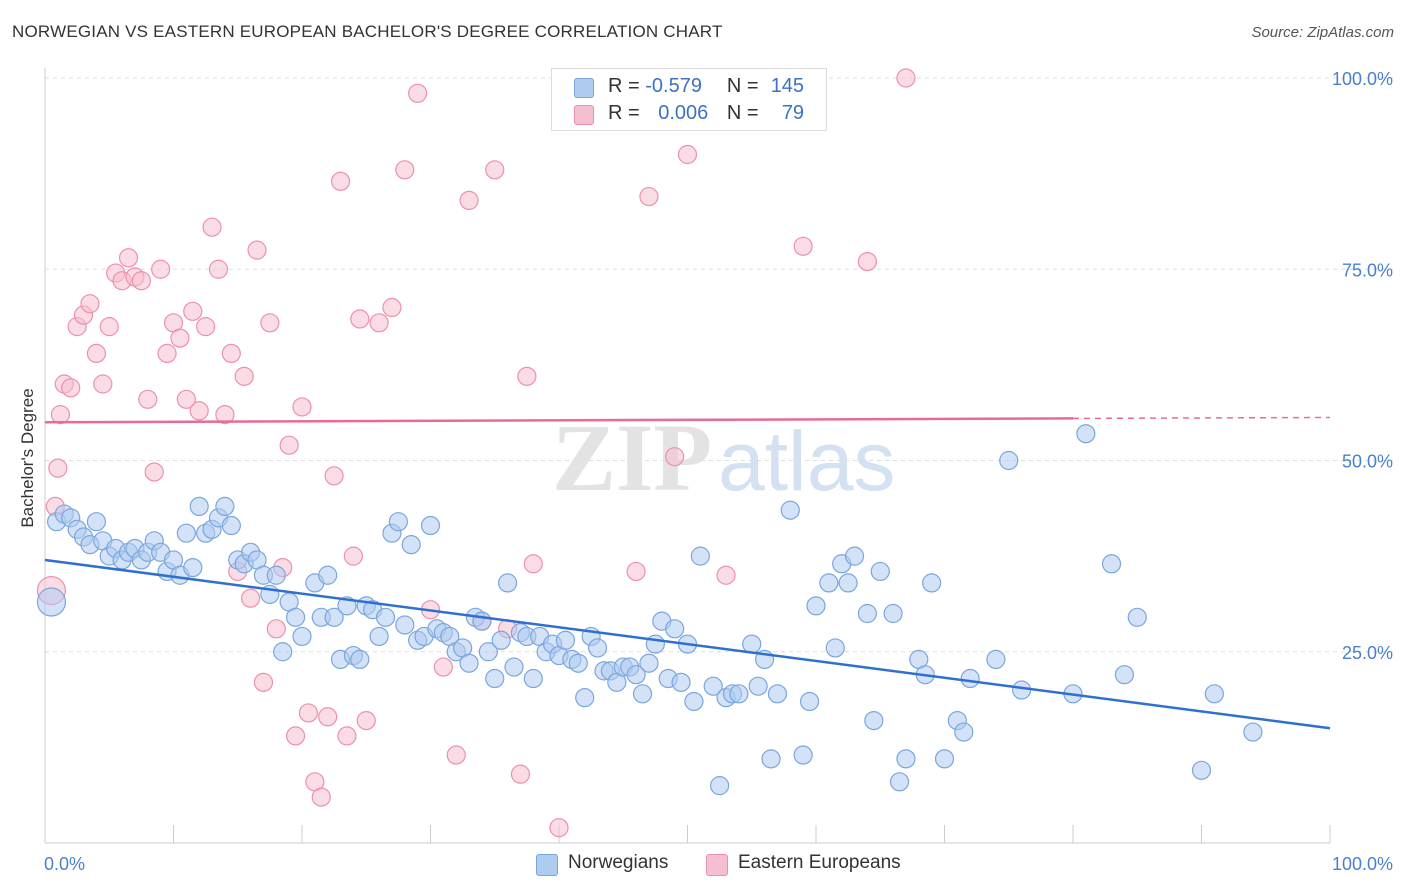  What do you see at coordinates (1362, 864) in the screenshot?
I see `x-tick-label: 100.0%` at bounding box center [1362, 864].